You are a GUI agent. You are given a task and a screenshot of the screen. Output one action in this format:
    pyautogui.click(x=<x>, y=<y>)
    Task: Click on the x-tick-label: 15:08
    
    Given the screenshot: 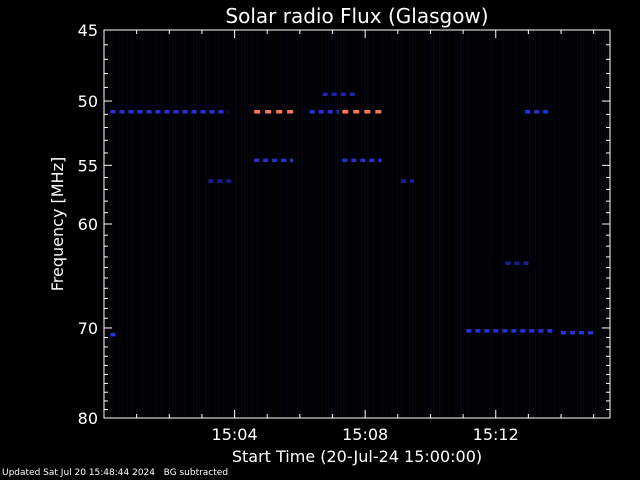 What is the action you would take?
    pyautogui.click(x=365, y=434)
    